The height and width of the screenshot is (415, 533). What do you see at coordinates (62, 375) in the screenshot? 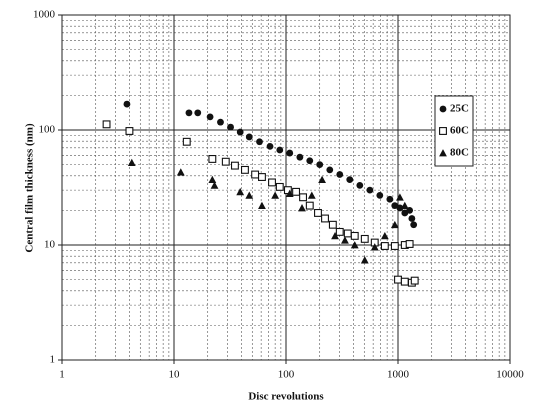
I see `x-tick-label: 1` at bounding box center [62, 375].